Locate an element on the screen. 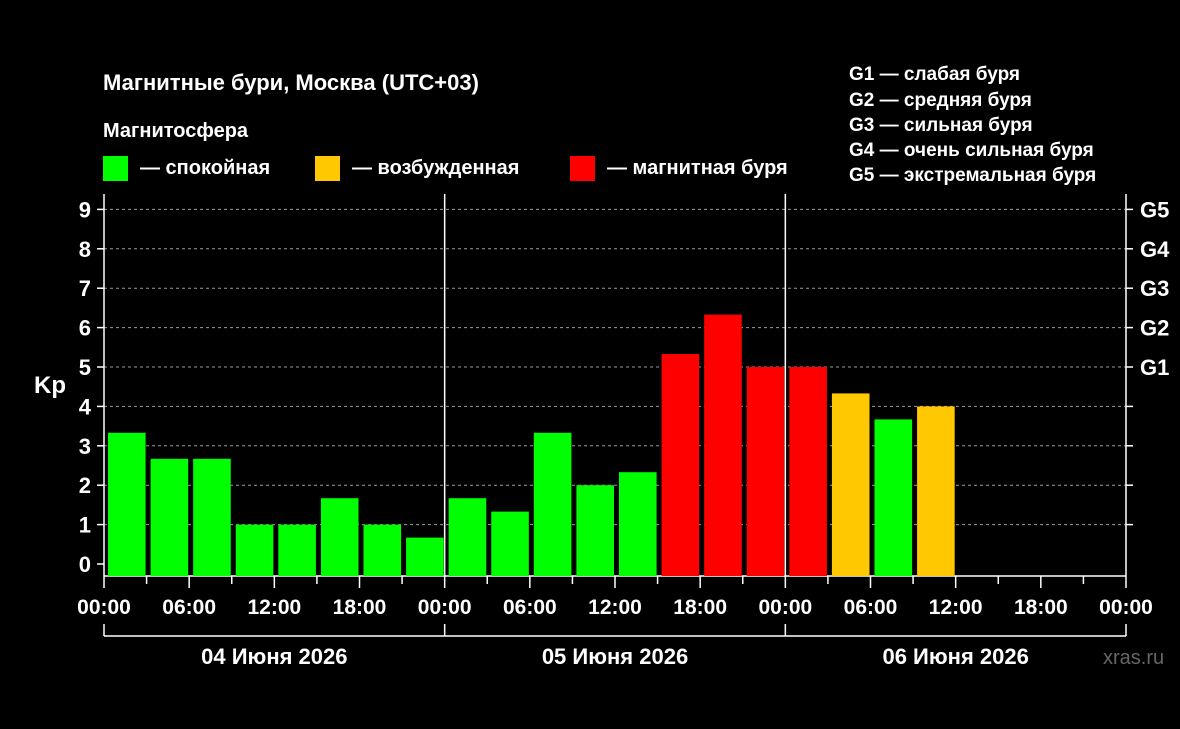 This screenshot has width=1180, height=729. right-axis-label: G4 is located at coordinates (1155, 249).